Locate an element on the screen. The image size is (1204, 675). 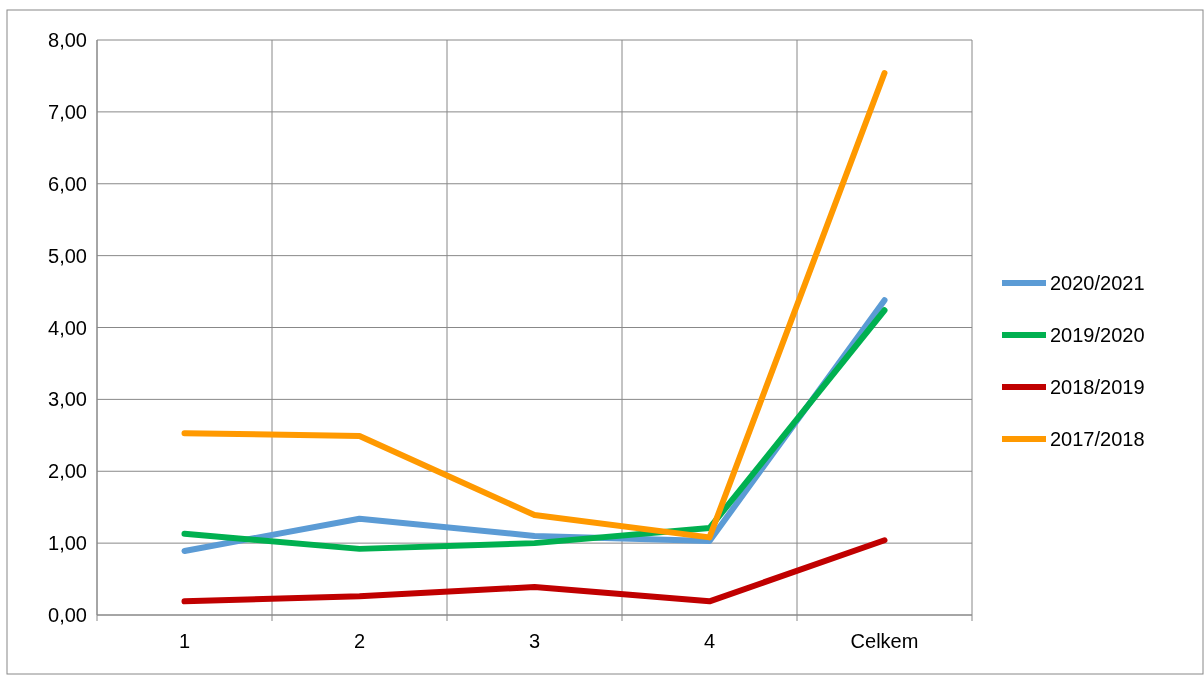
x-tick-label: Celkem is located at coordinates (884, 641).